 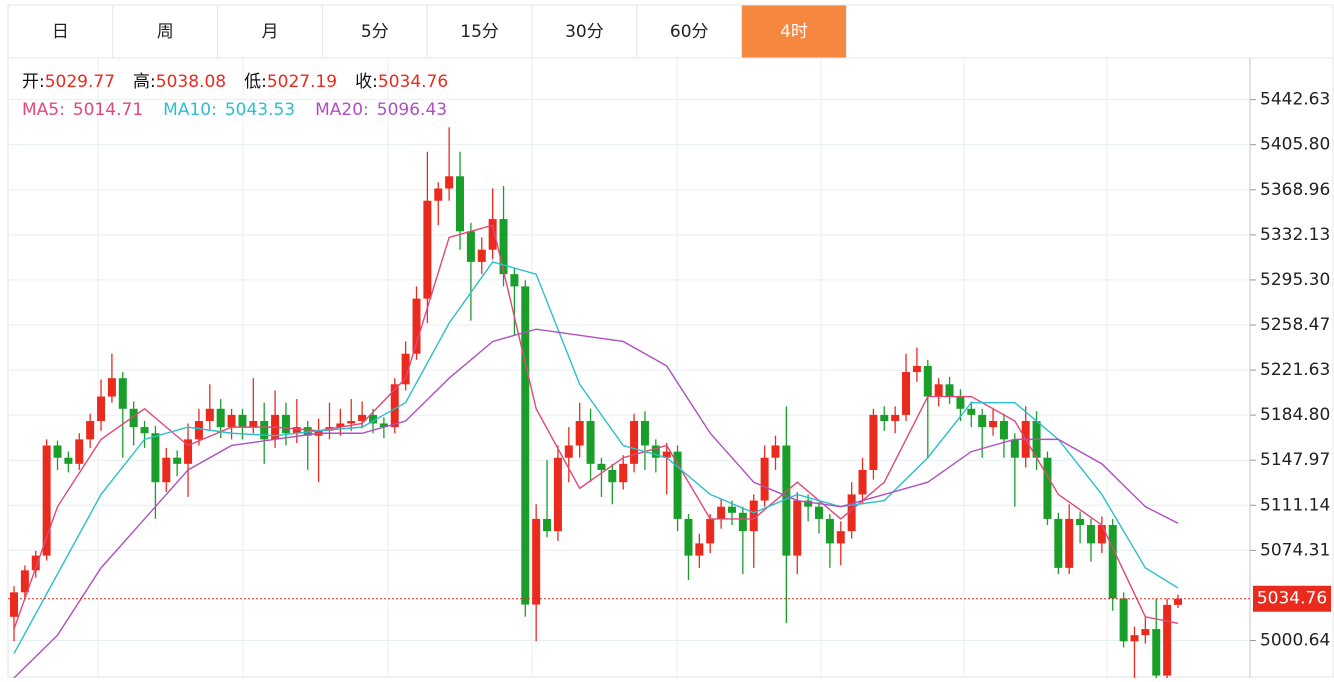 What do you see at coordinates (1295, 235) in the screenshot?
I see `y-tick-label: 5332.13` at bounding box center [1295, 235].